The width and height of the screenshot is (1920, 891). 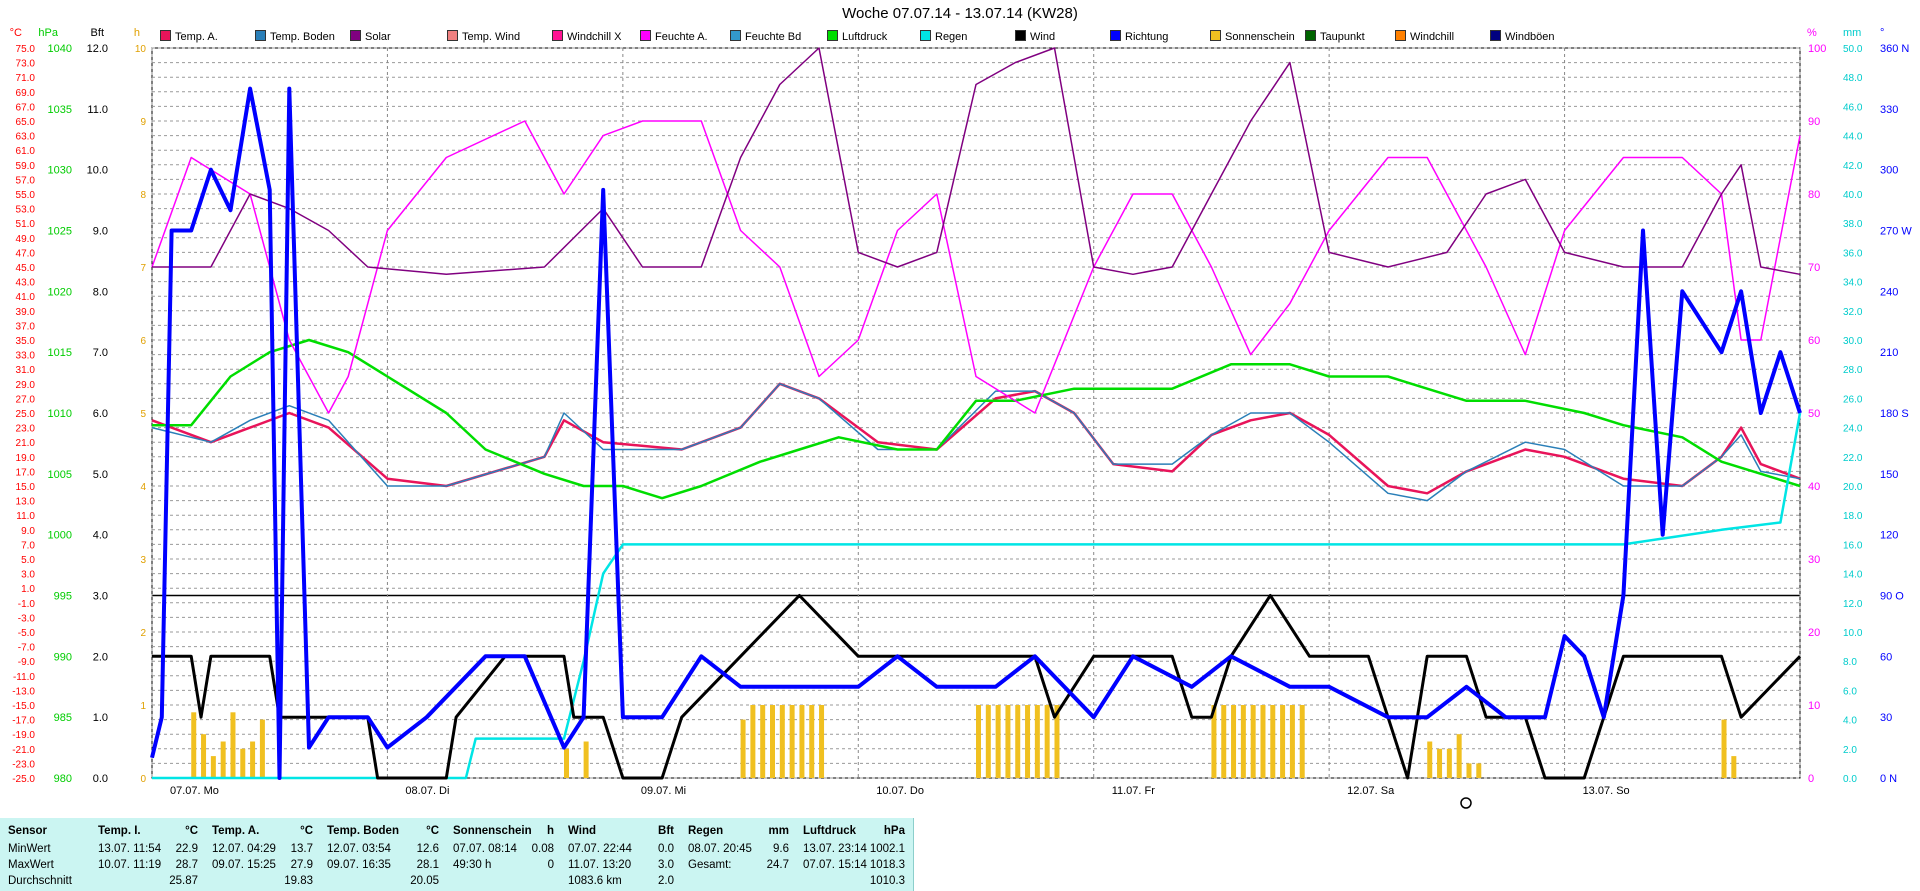 I want to click on axis-unit-temp: °C, so click(x=16, y=33).